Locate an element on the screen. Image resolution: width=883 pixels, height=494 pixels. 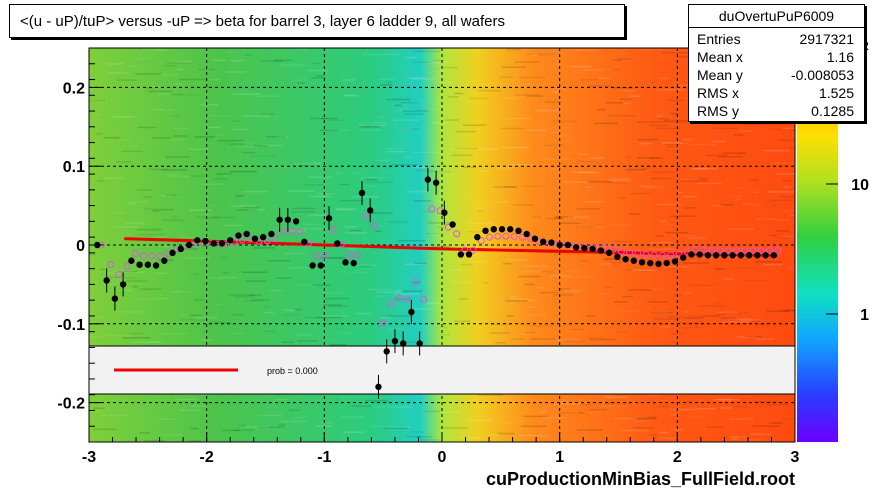
x-tick-label: -1 is located at coordinates (324, 457).